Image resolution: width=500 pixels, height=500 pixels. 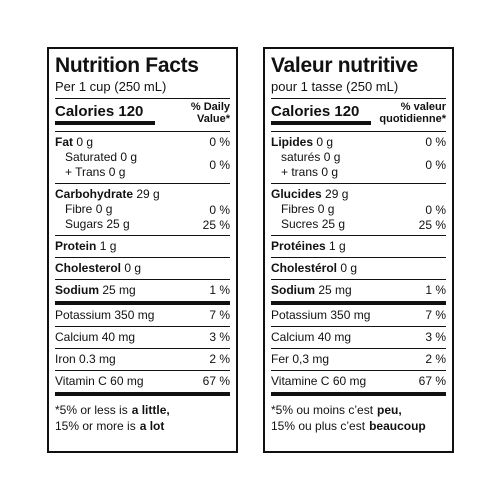 I want to click on sub-nutrients: Sugars 25 g, so click(x=97, y=224).